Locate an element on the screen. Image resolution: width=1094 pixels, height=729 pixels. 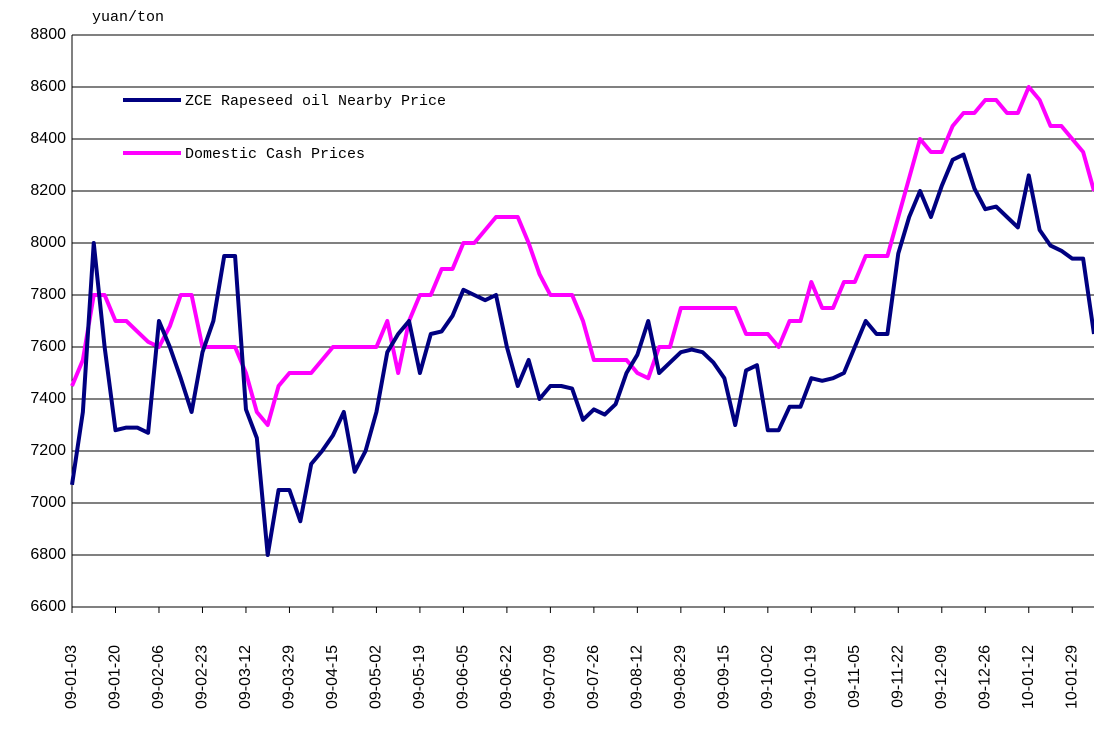
x-tick-label: 09-05-02 is located at coordinates (376, 677).